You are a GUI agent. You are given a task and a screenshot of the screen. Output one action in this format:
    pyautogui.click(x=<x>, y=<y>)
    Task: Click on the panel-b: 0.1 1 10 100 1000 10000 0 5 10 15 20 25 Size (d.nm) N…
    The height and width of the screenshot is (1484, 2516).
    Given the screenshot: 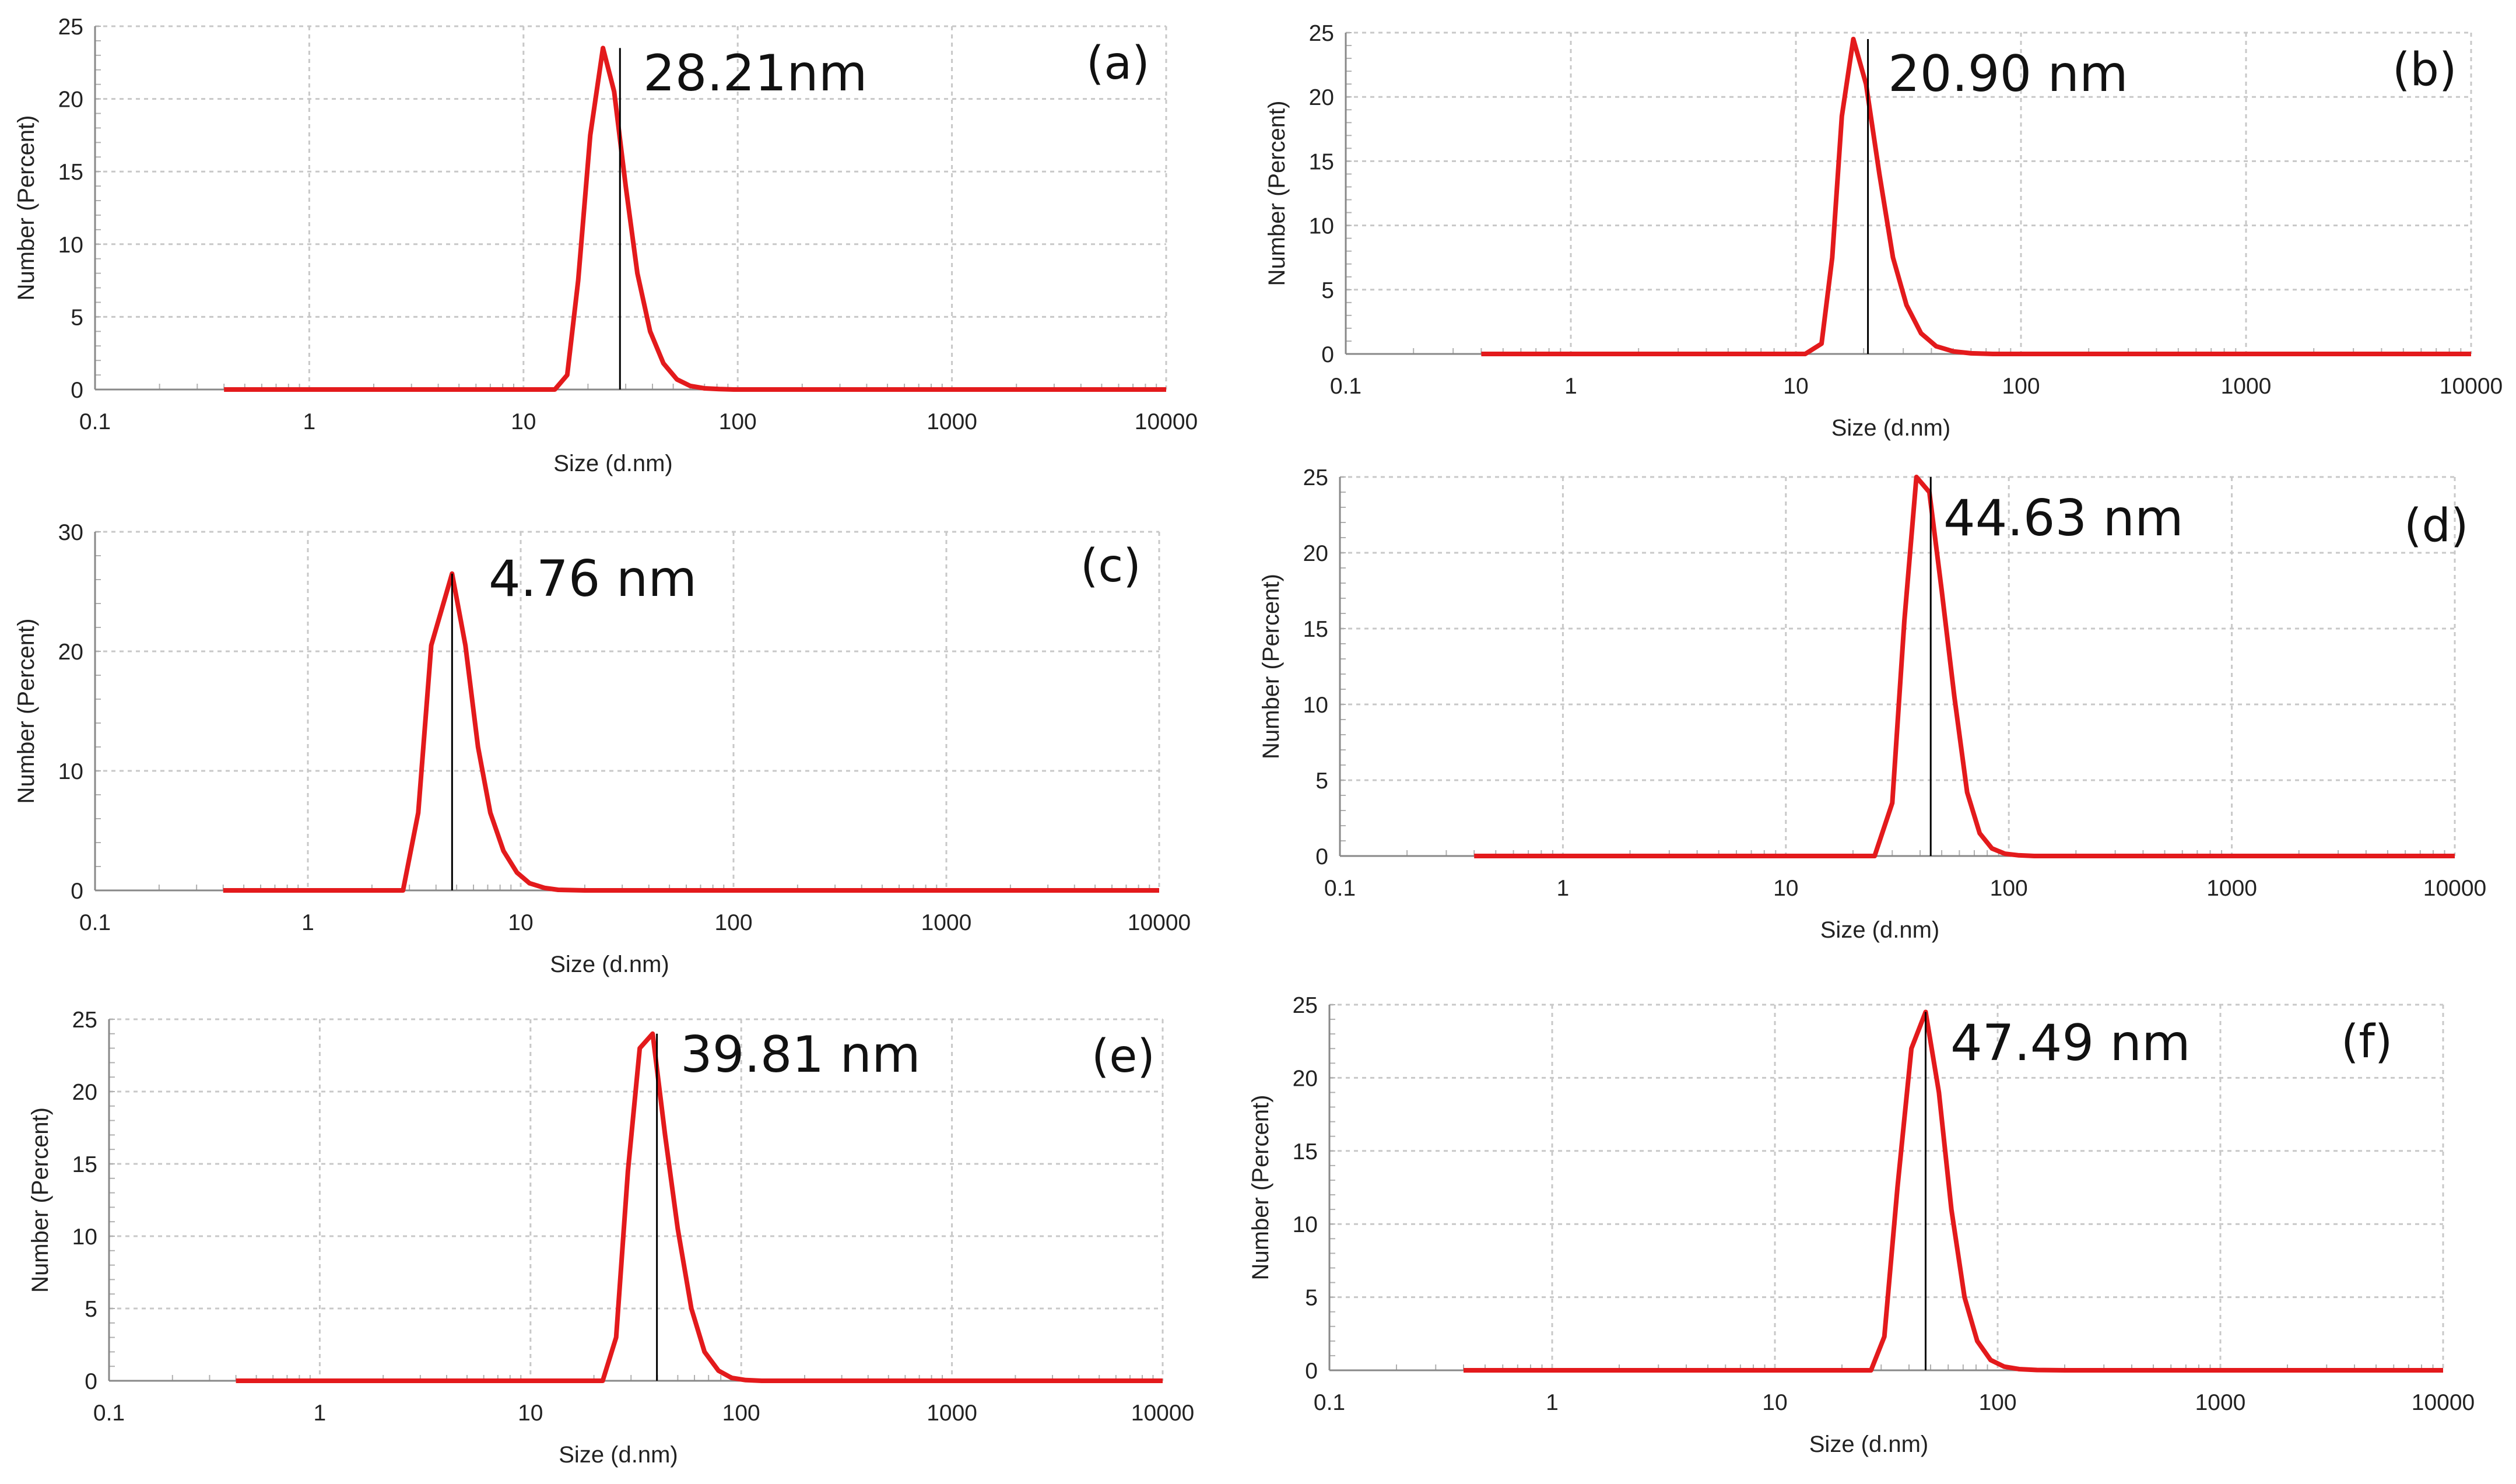 What is the action you would take?
    pyautogui.click(x=1883, y=231)
    